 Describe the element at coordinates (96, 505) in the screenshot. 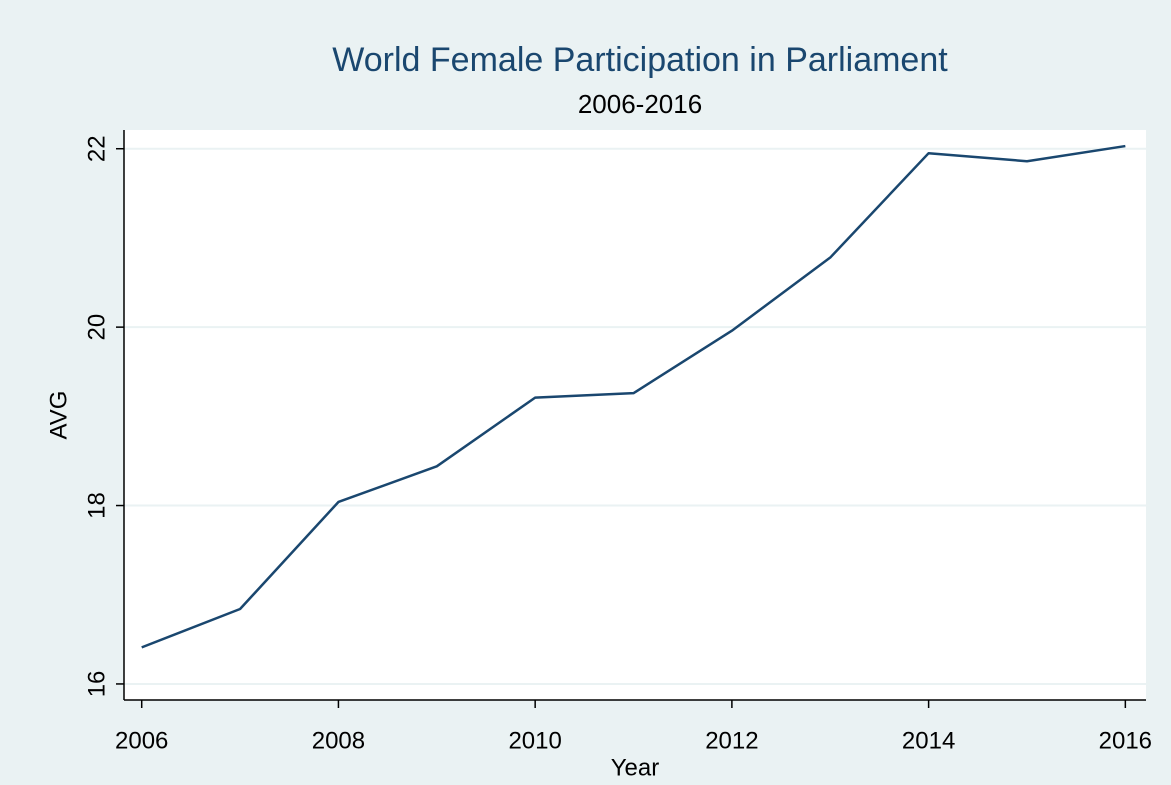

I see `y-tick-label: 18` at that location.